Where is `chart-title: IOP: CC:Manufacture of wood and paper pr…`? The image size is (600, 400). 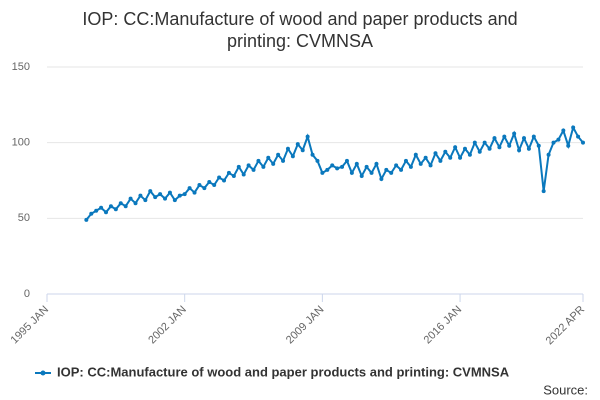 chart-title: IOP: CC:Manufacture of wood and paper pr… is located at coordinates (300, 30).